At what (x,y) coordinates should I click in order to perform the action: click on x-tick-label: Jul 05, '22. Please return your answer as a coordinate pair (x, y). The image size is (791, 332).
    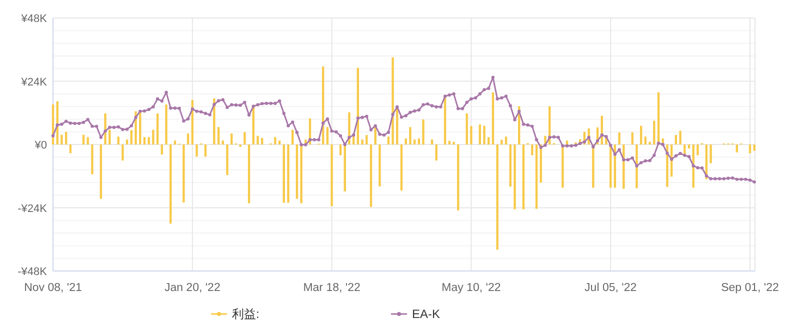
    Looking at the image, I should click on (610, 288).